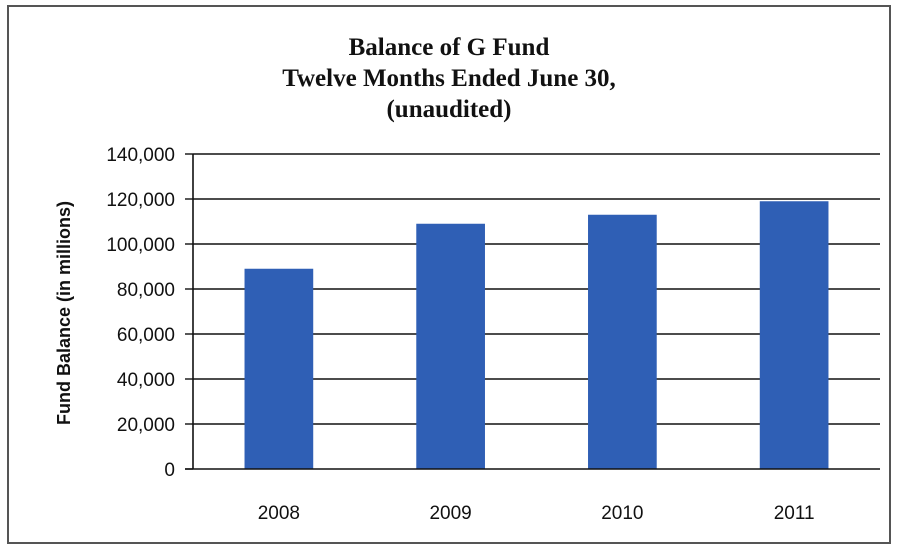 The width and height of the screenshot is (898, 551). Describe the element at coordinates (449, 109) in the screenshot. I see `chart-subtitle-line-2: (unaudited)` at that location.